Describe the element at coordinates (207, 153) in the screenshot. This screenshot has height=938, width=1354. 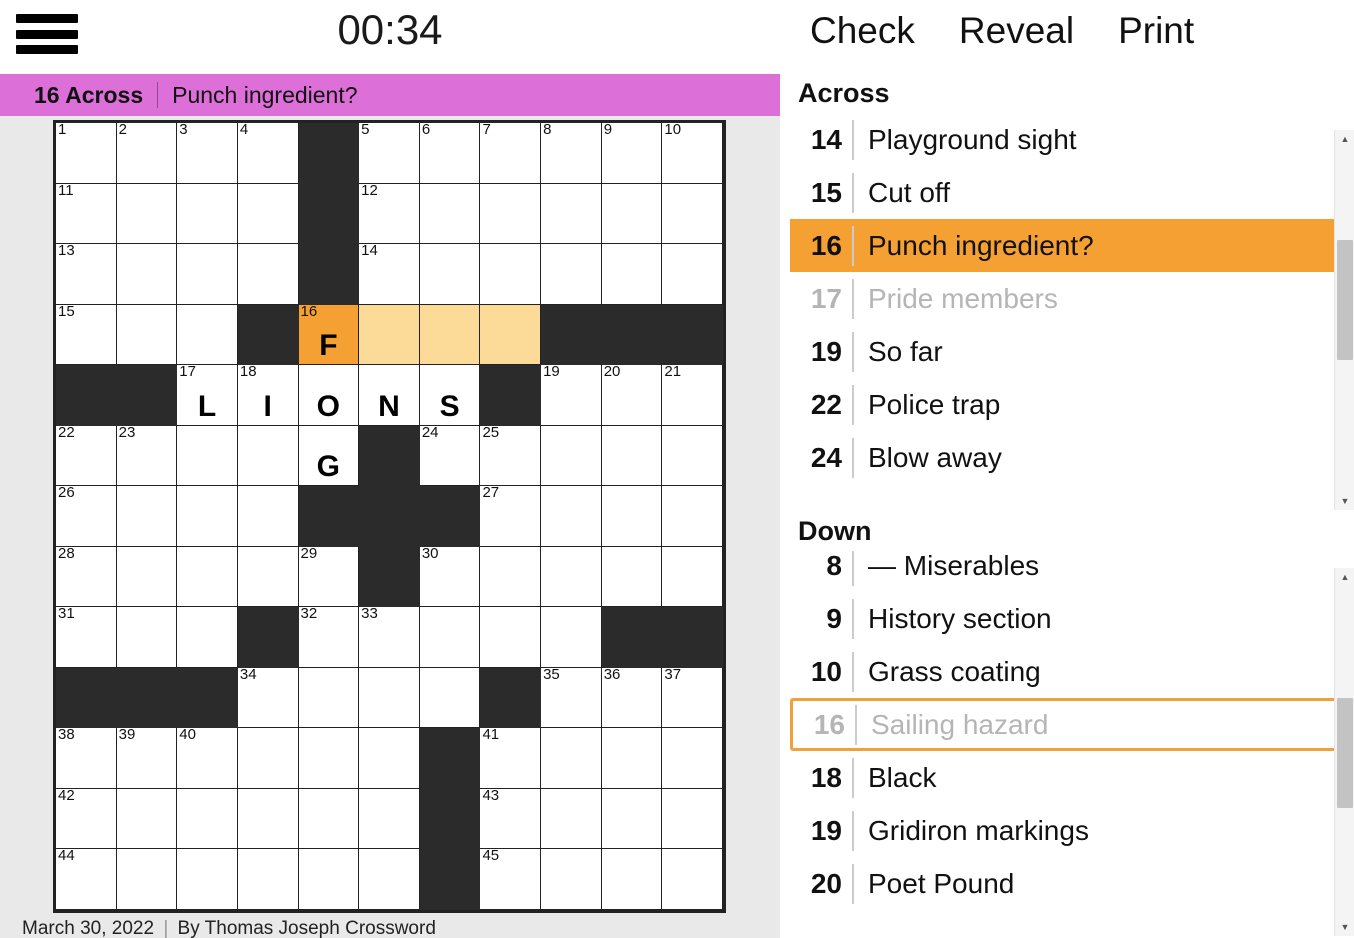
I see `grid-cell: 3` at that location.